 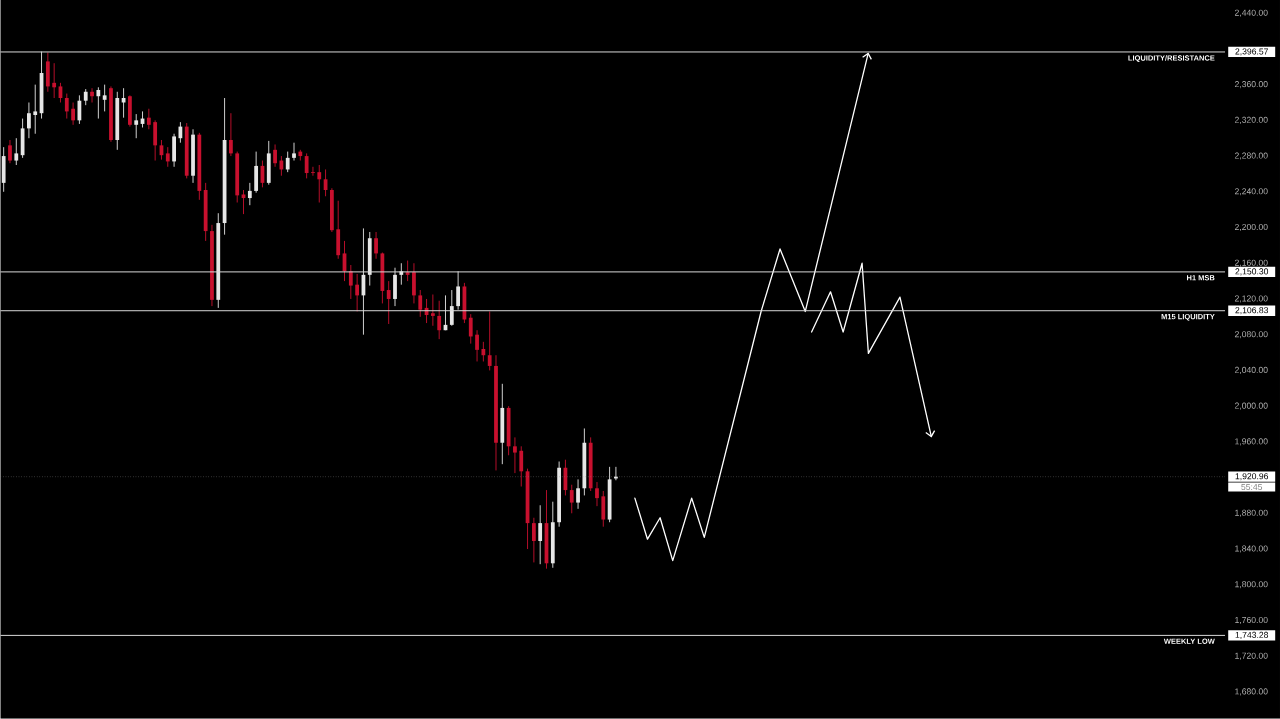 I want to click on y-tick-label: 2,440.00, so click(x=1251, y=13).